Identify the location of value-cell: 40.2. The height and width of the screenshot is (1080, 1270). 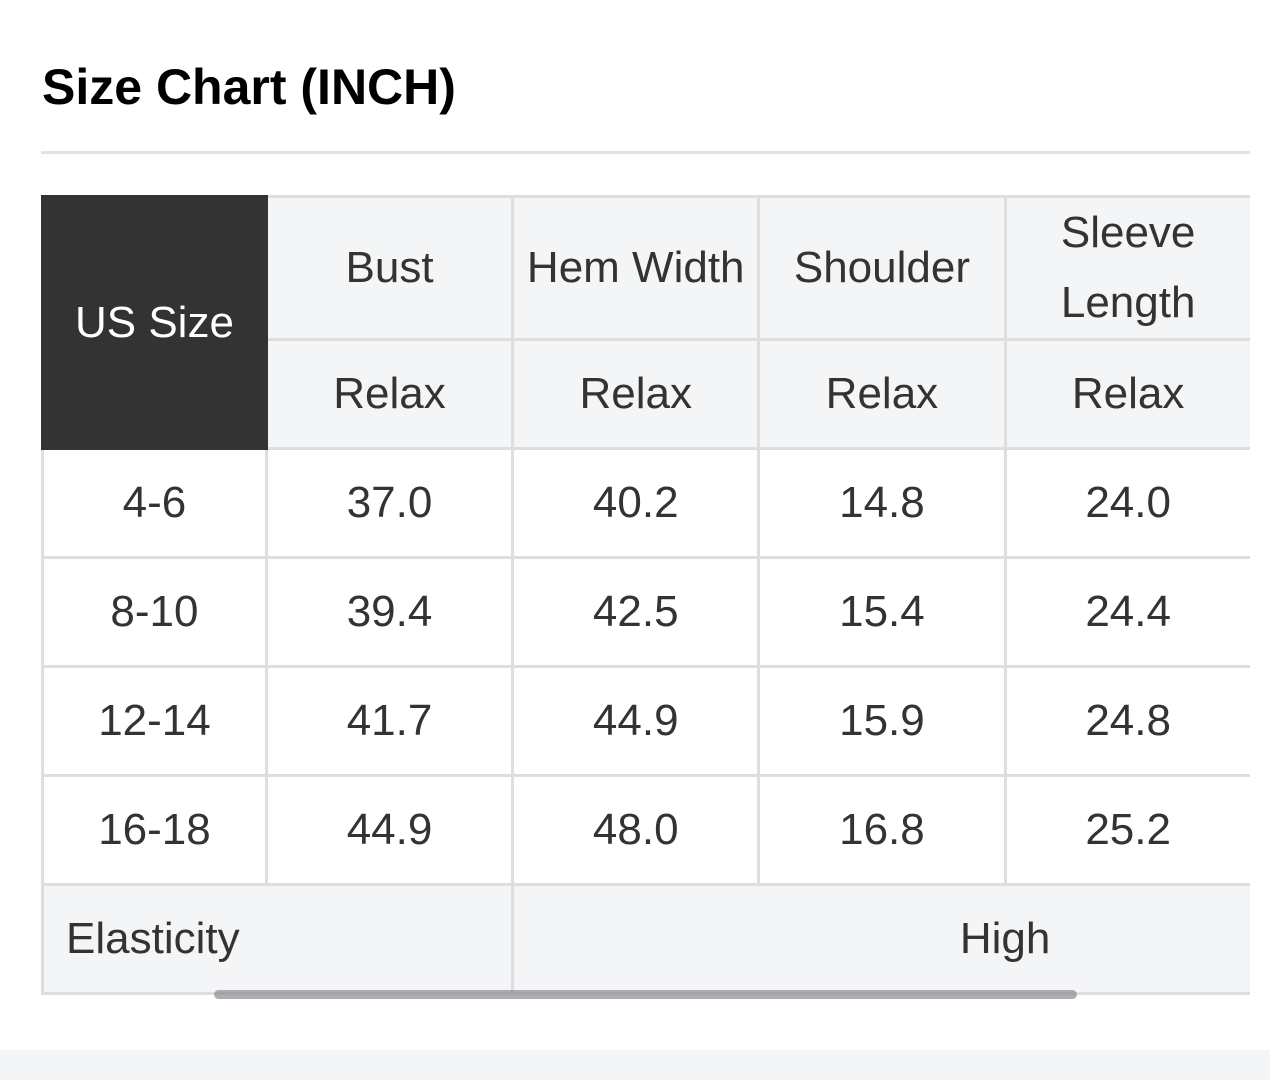
(636, 503).